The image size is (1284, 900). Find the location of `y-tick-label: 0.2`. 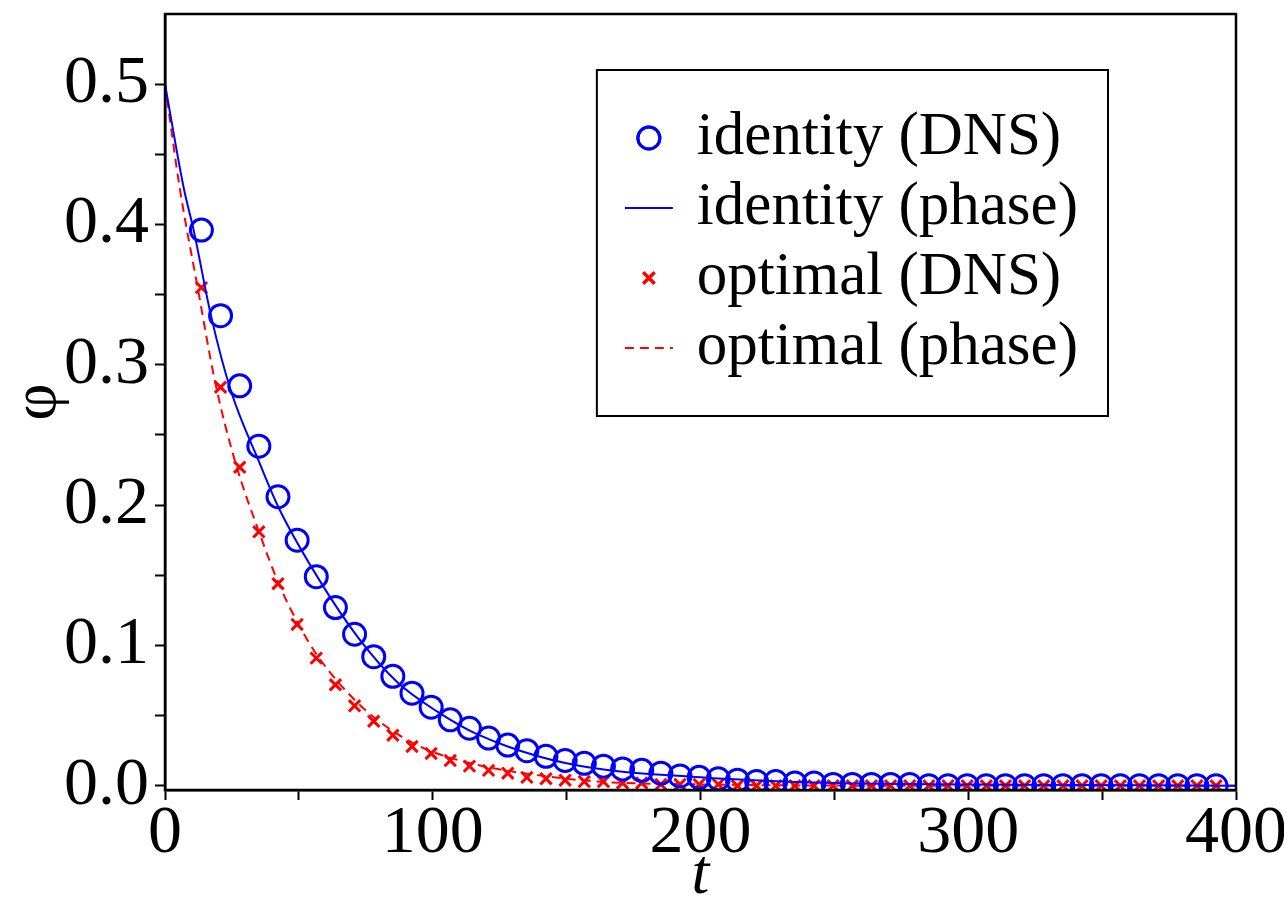

y-tick-label: 0.2 is located at coordinates (106, 500).